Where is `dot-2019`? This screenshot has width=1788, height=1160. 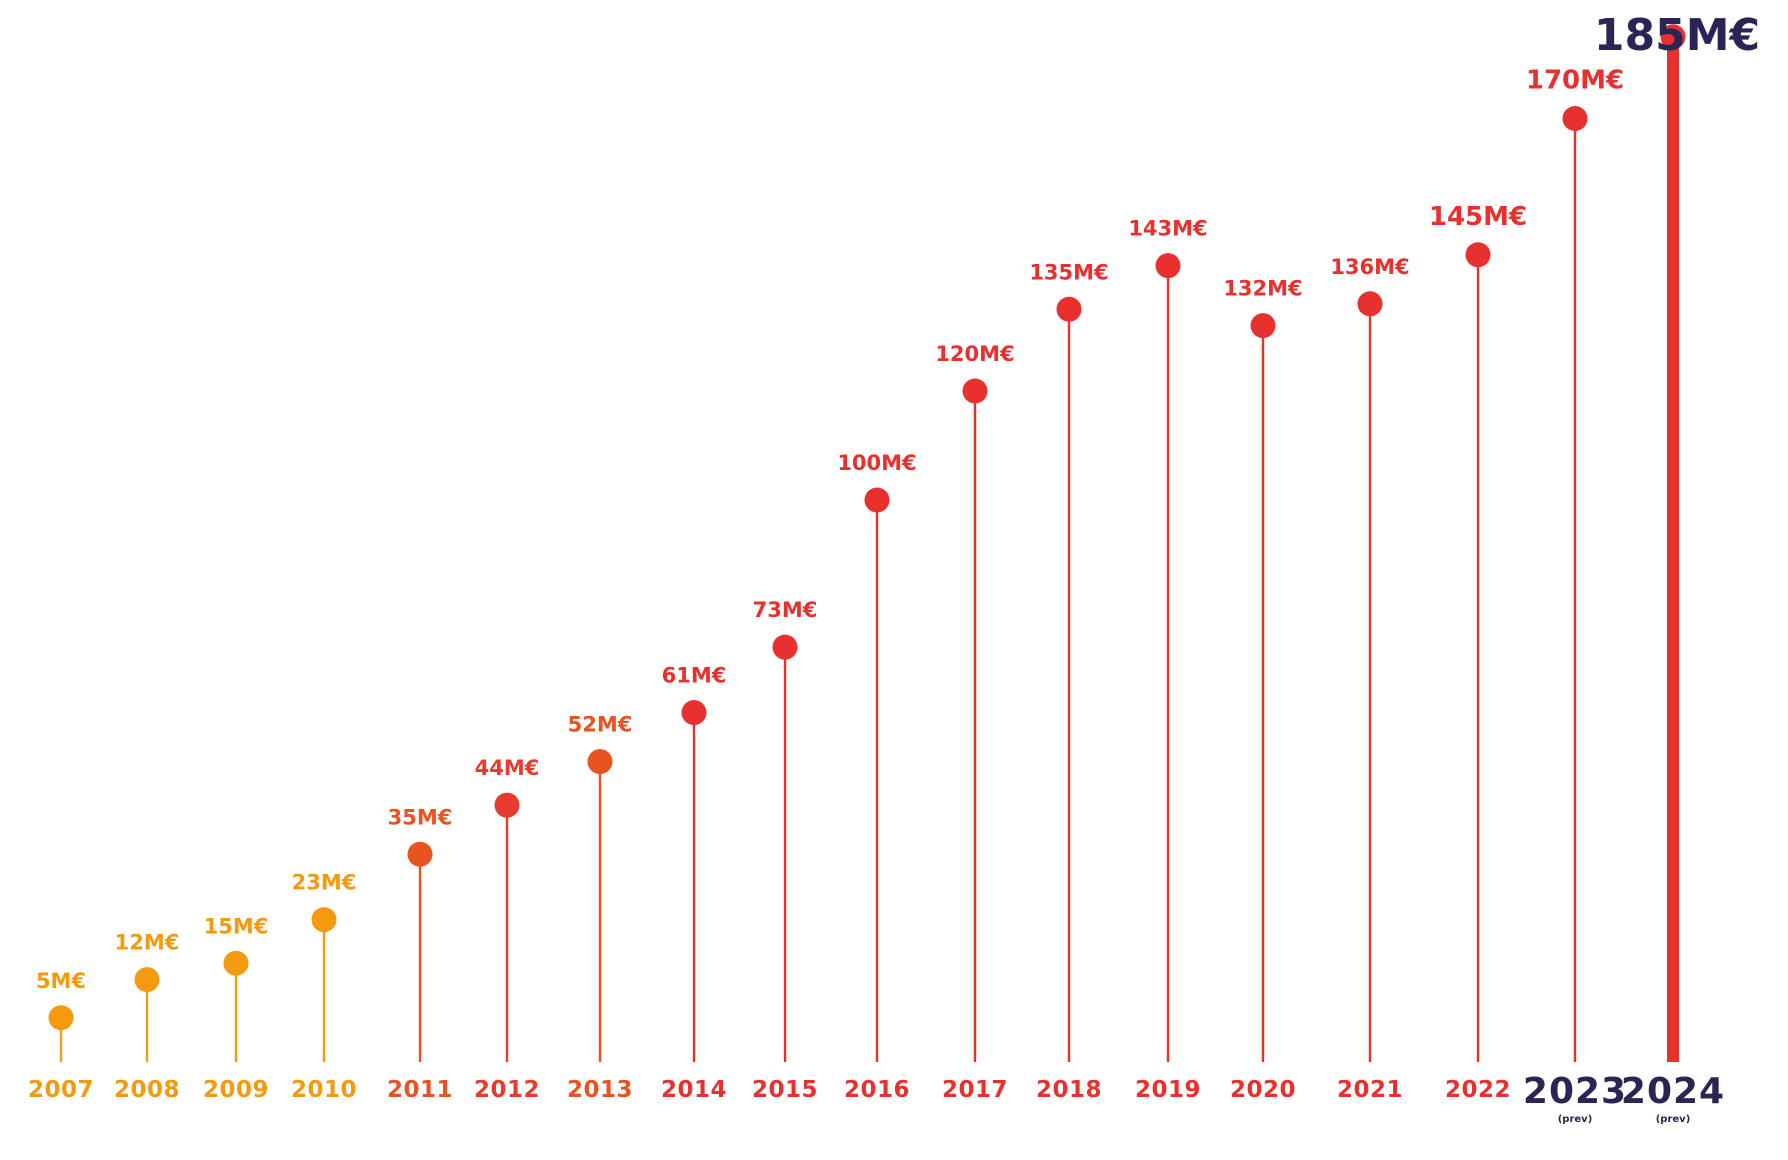
dot-2019 is located at coordinates (1168, 266).